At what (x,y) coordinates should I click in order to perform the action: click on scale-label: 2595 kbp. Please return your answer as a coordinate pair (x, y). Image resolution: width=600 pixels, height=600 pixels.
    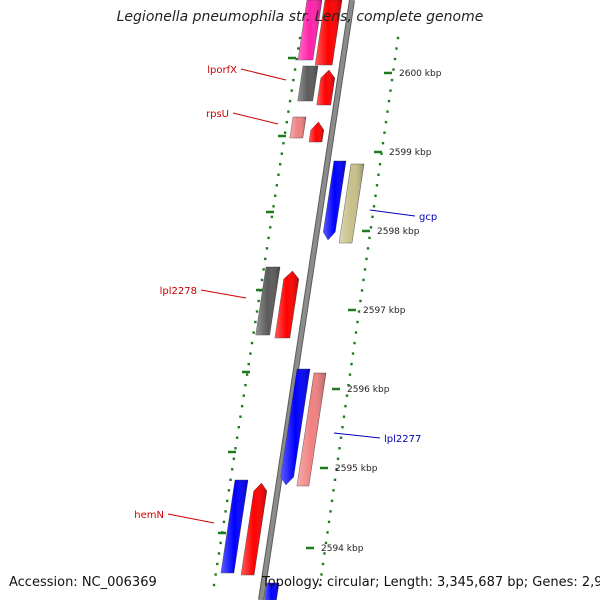
    Looking at the image, I should click on (356, 469).